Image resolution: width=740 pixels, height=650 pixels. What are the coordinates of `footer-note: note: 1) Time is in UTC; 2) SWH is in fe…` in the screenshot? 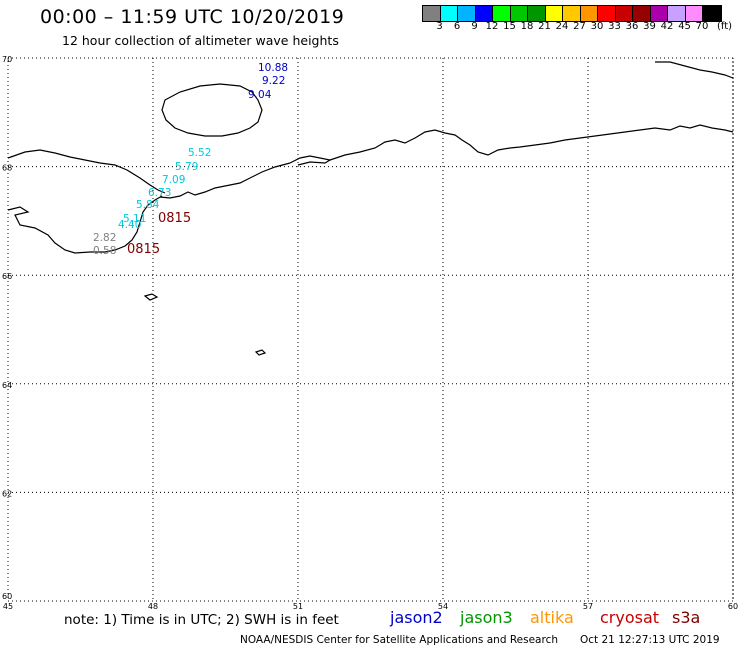 It's located at (201, 620).